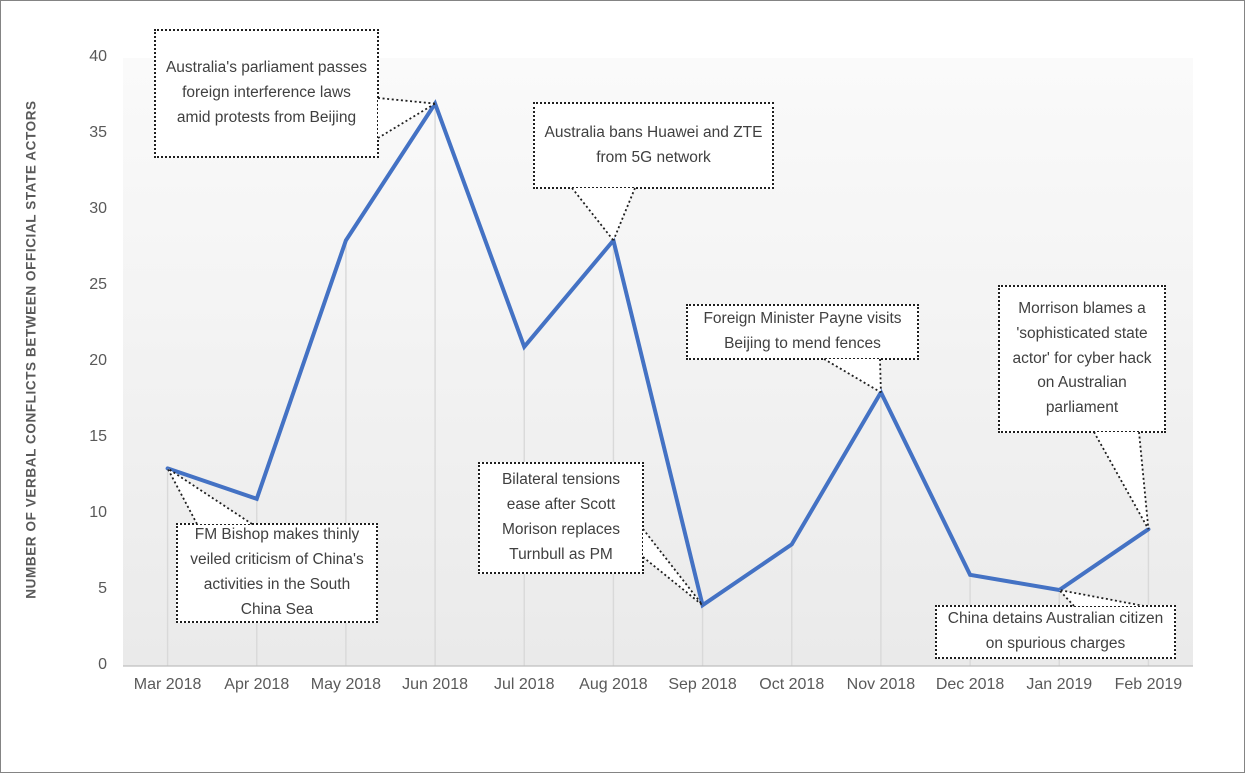 The width and height of the screenshot is (1245, 773). Describe the element at coordinates (167, 684) in the screenshot. I see `x-tick-label: Mar 2018` at that location.